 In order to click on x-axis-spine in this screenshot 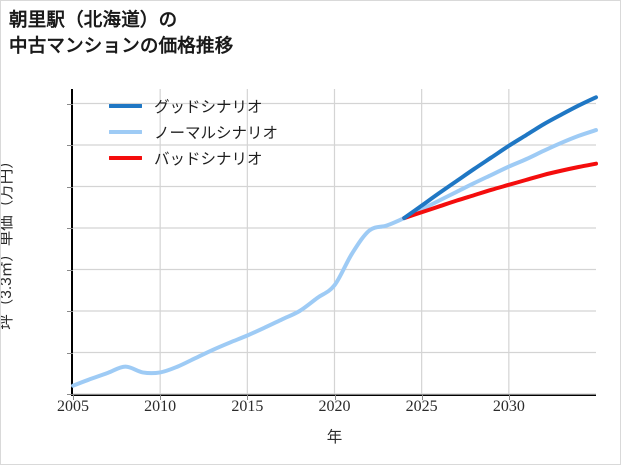, I will do `click(333, 395)`.